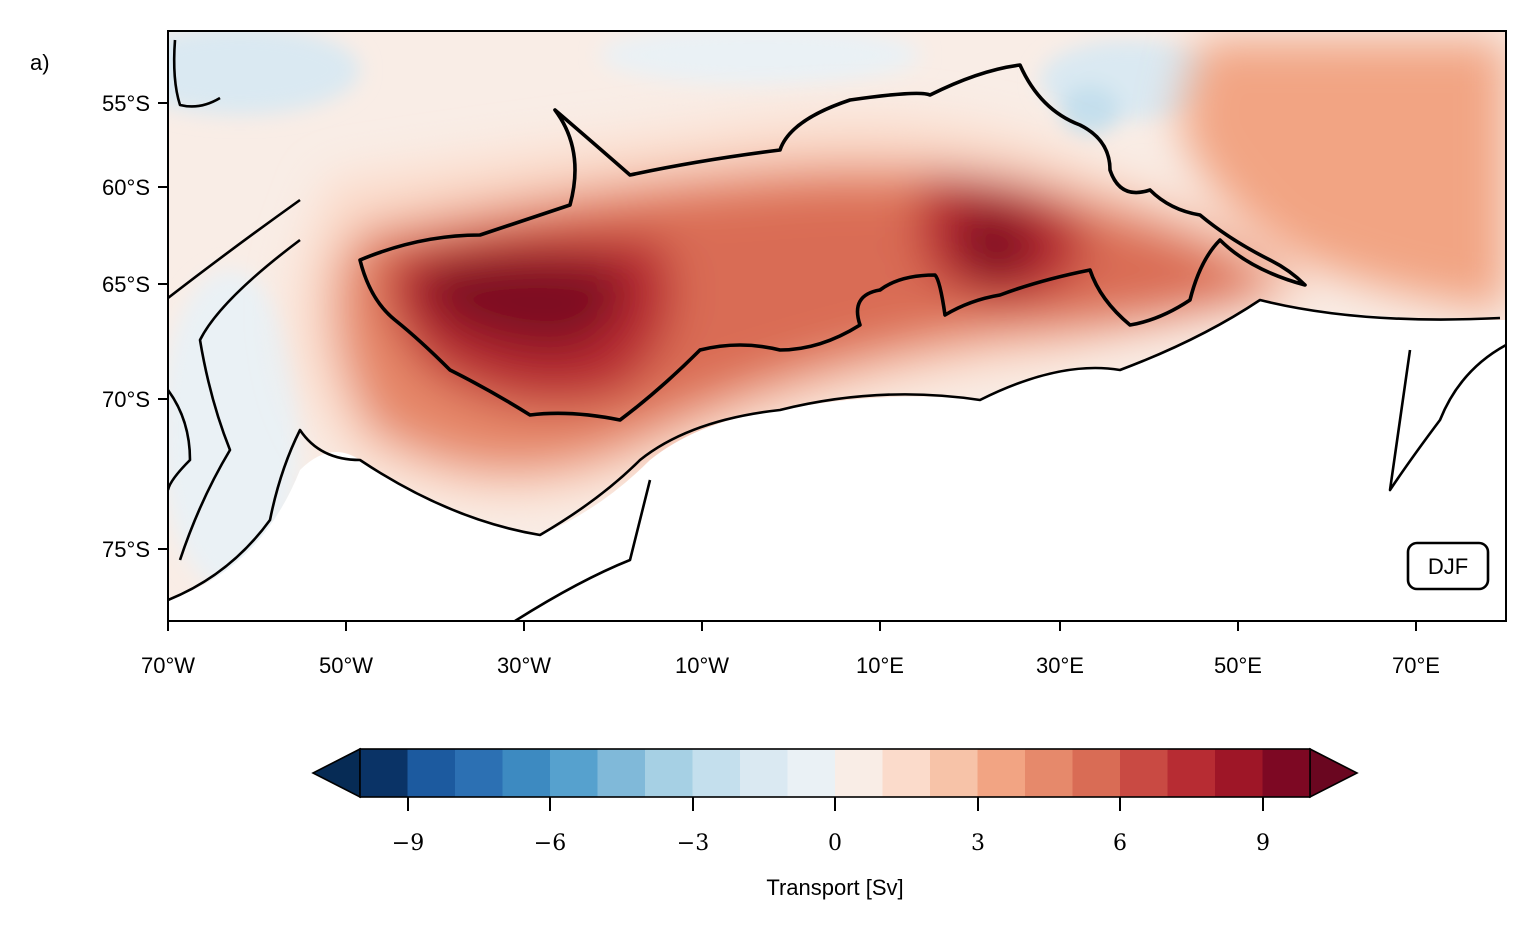 The image size is (1534, 935). I want to click on colorbar: −9 −6 −3 0 3 6 9 Transport [Sv], so click(835, 823).